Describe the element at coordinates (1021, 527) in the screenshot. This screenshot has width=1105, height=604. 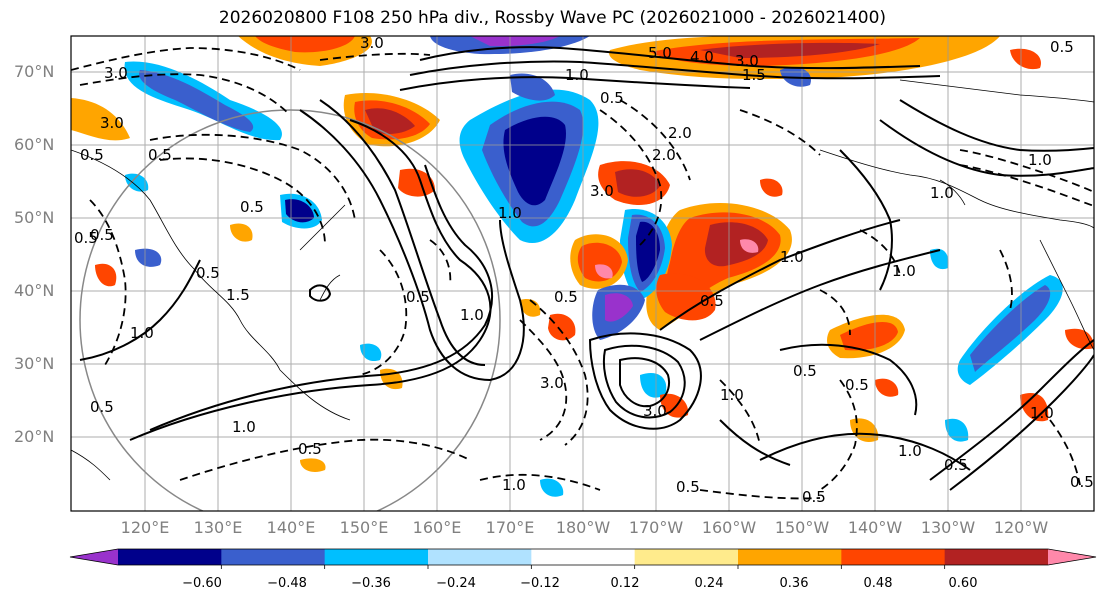
I see `lon-label: 120°W` at that location.